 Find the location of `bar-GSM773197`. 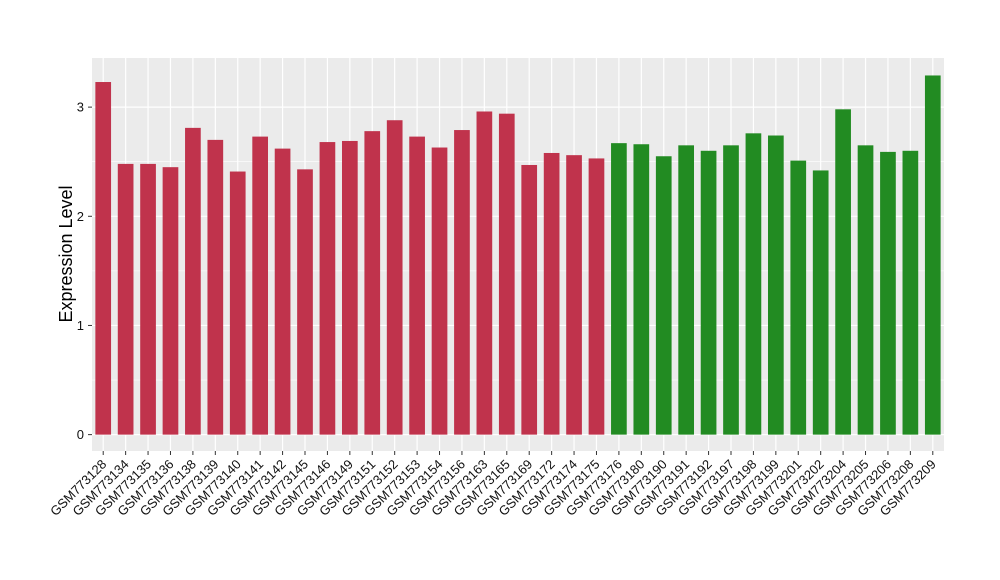

bar-GSM773197 is located at coordinates (731, 290).